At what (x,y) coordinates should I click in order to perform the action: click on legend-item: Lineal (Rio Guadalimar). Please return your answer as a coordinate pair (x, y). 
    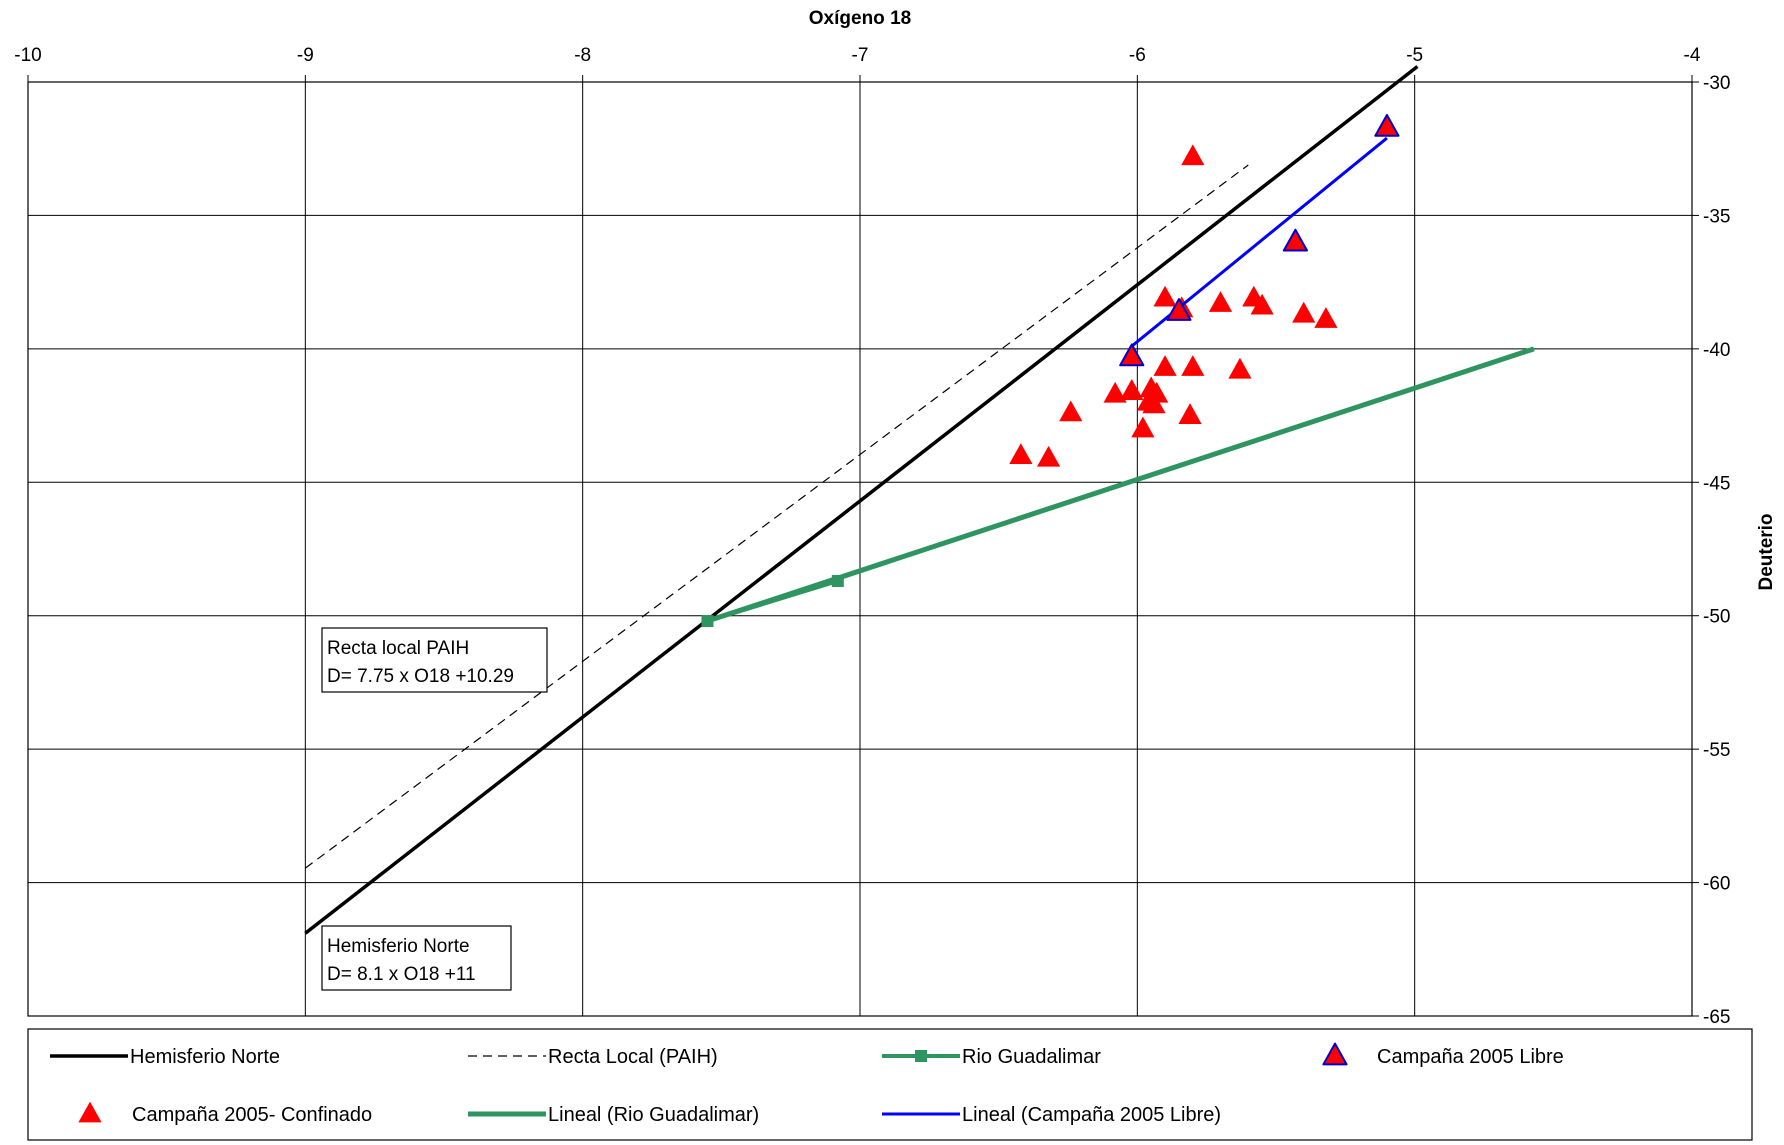
    Looking at the image, I should click on (613, 1115).